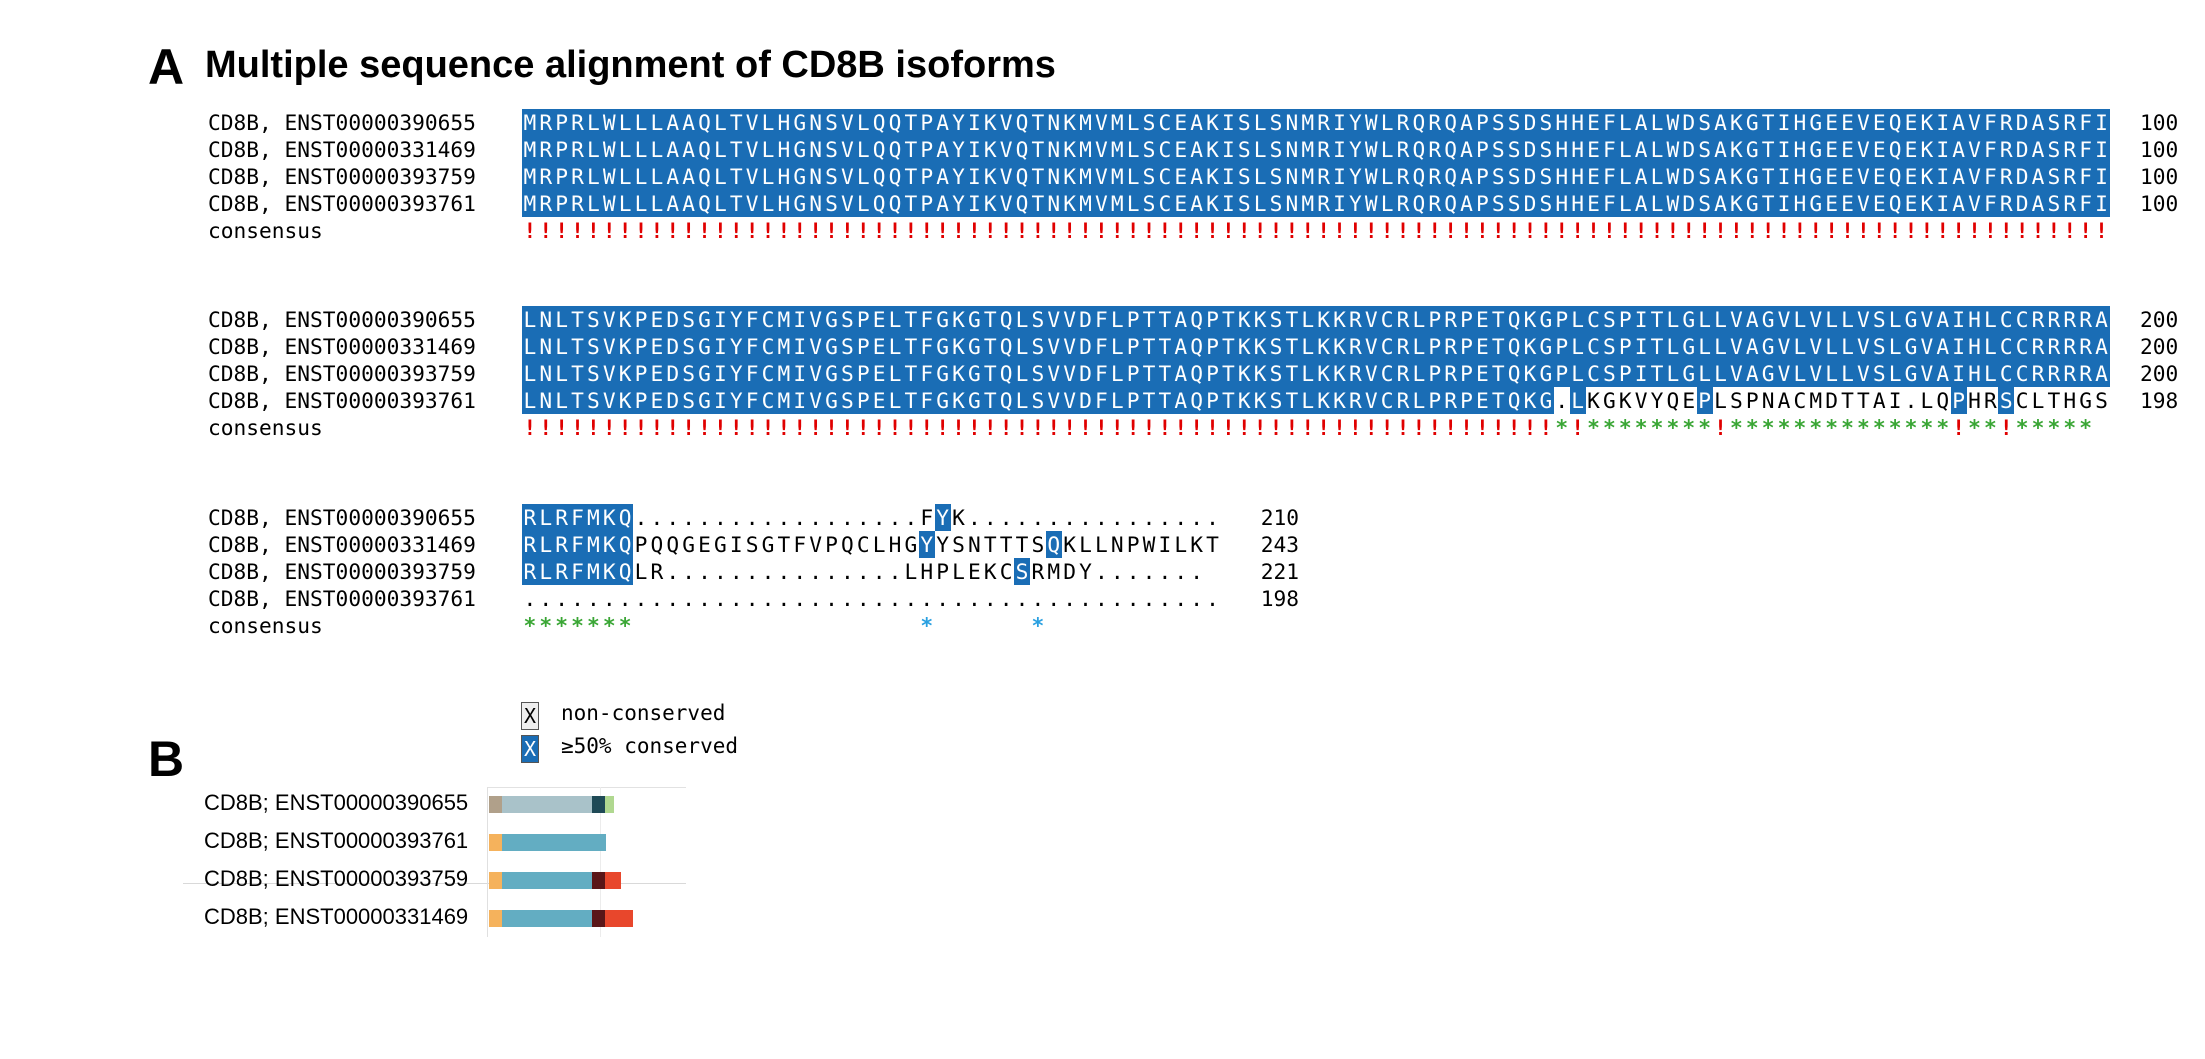 This screenshot has height=1059, width=2205. What do you see at coordinates (336, 878) in the screenshot?
I see `isoform-label: CD8B; ENST00000393759` at bounding box center [336, 878].